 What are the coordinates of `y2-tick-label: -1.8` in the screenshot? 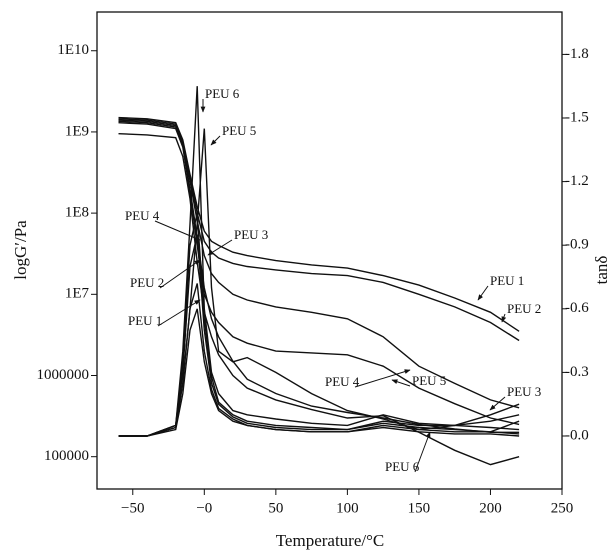 It's located at (577, 54).